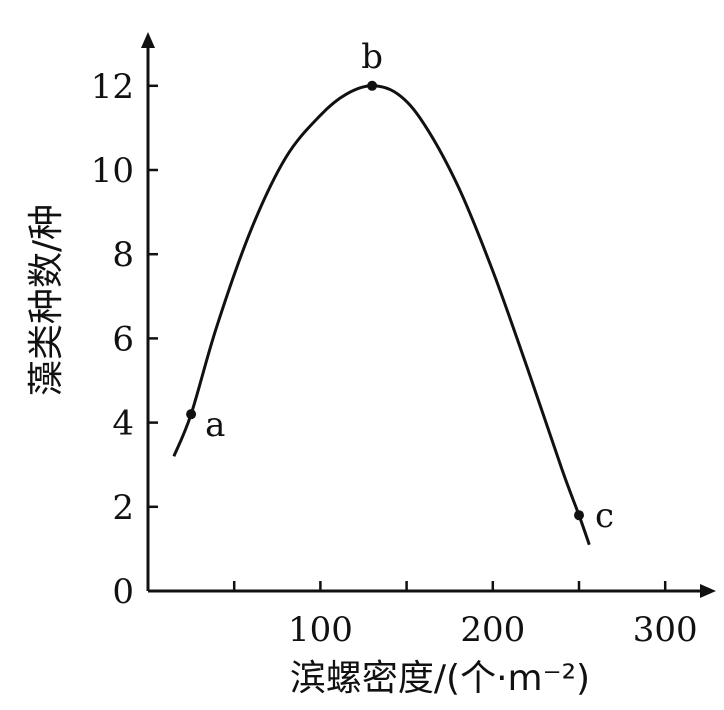  Describe the element at coordinates (665, 630) in the screenshot. I see `x-tick-label: 300` at that location.